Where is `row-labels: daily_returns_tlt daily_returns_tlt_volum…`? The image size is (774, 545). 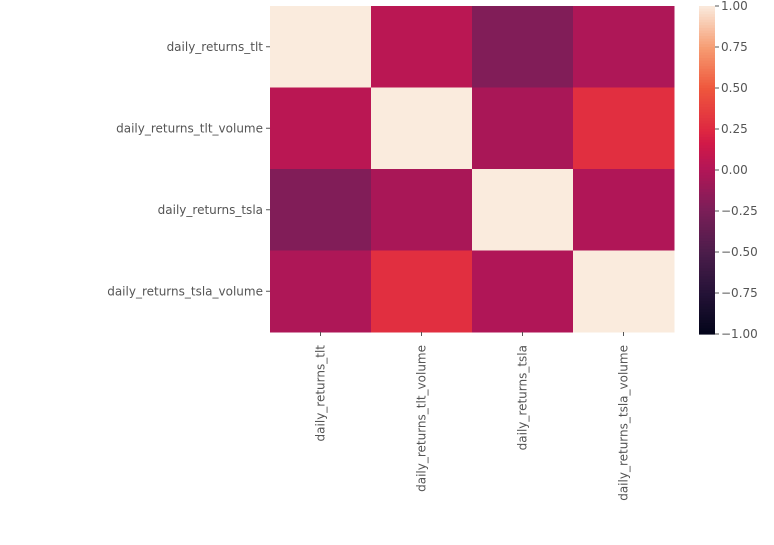
row-labels: daily_returns_tlt daily_returns_tlt_volum… is located at coordinates (188, 169).